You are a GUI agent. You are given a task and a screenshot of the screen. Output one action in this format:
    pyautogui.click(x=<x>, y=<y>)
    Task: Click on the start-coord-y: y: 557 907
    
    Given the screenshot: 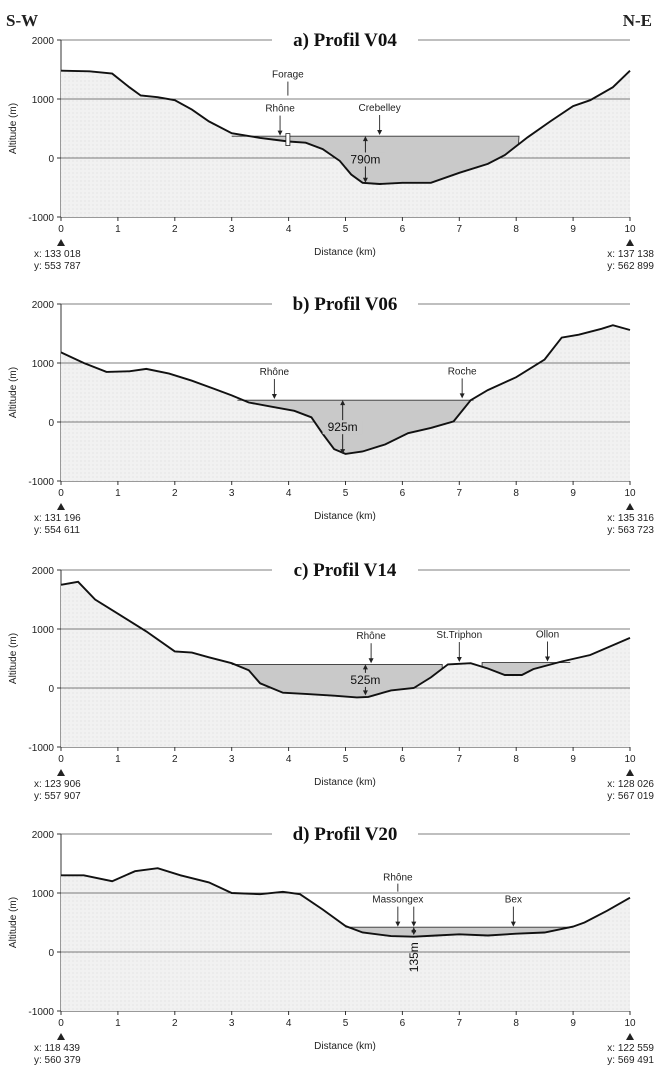 What is the action you would take?
    pyautogui.click(x=57, y=796)
    